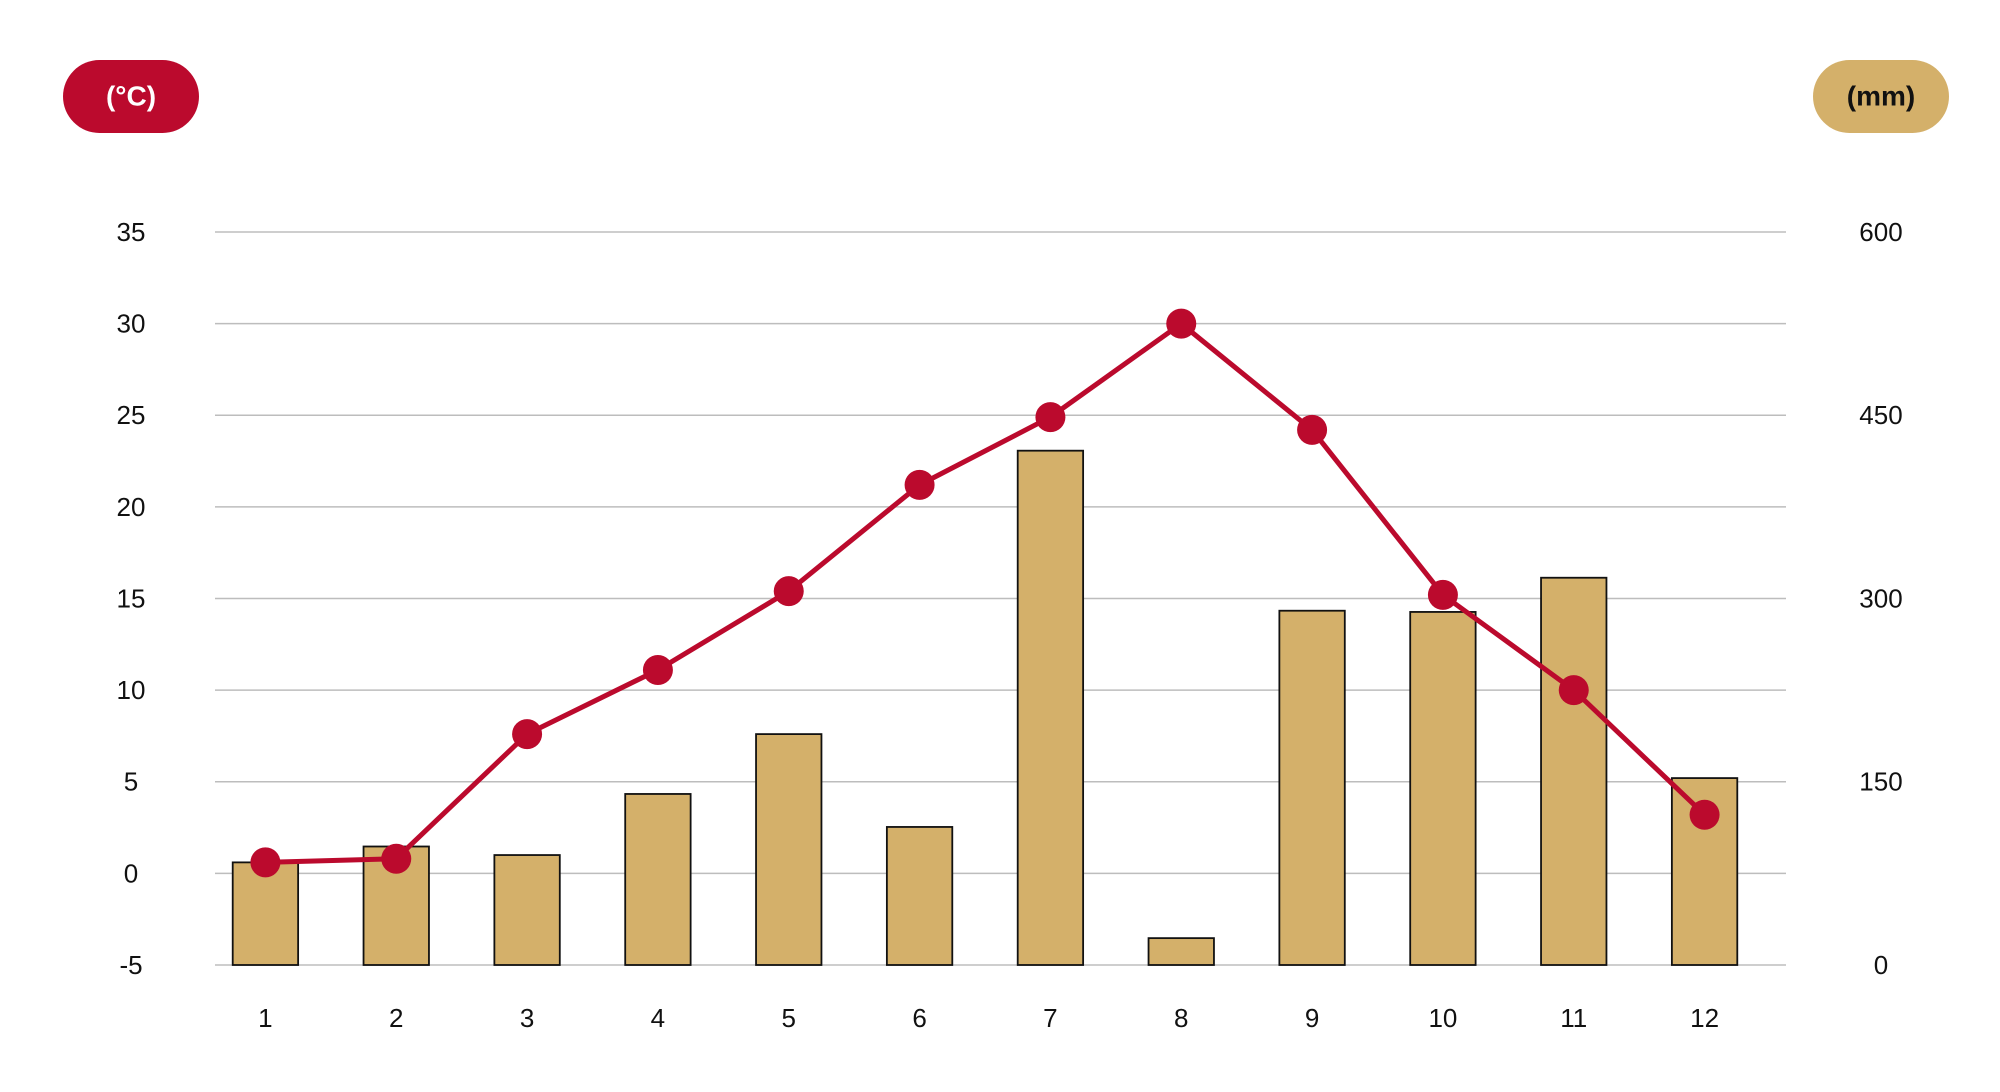  I want to click on x-tick-label: 9, so click(1312, 1018).